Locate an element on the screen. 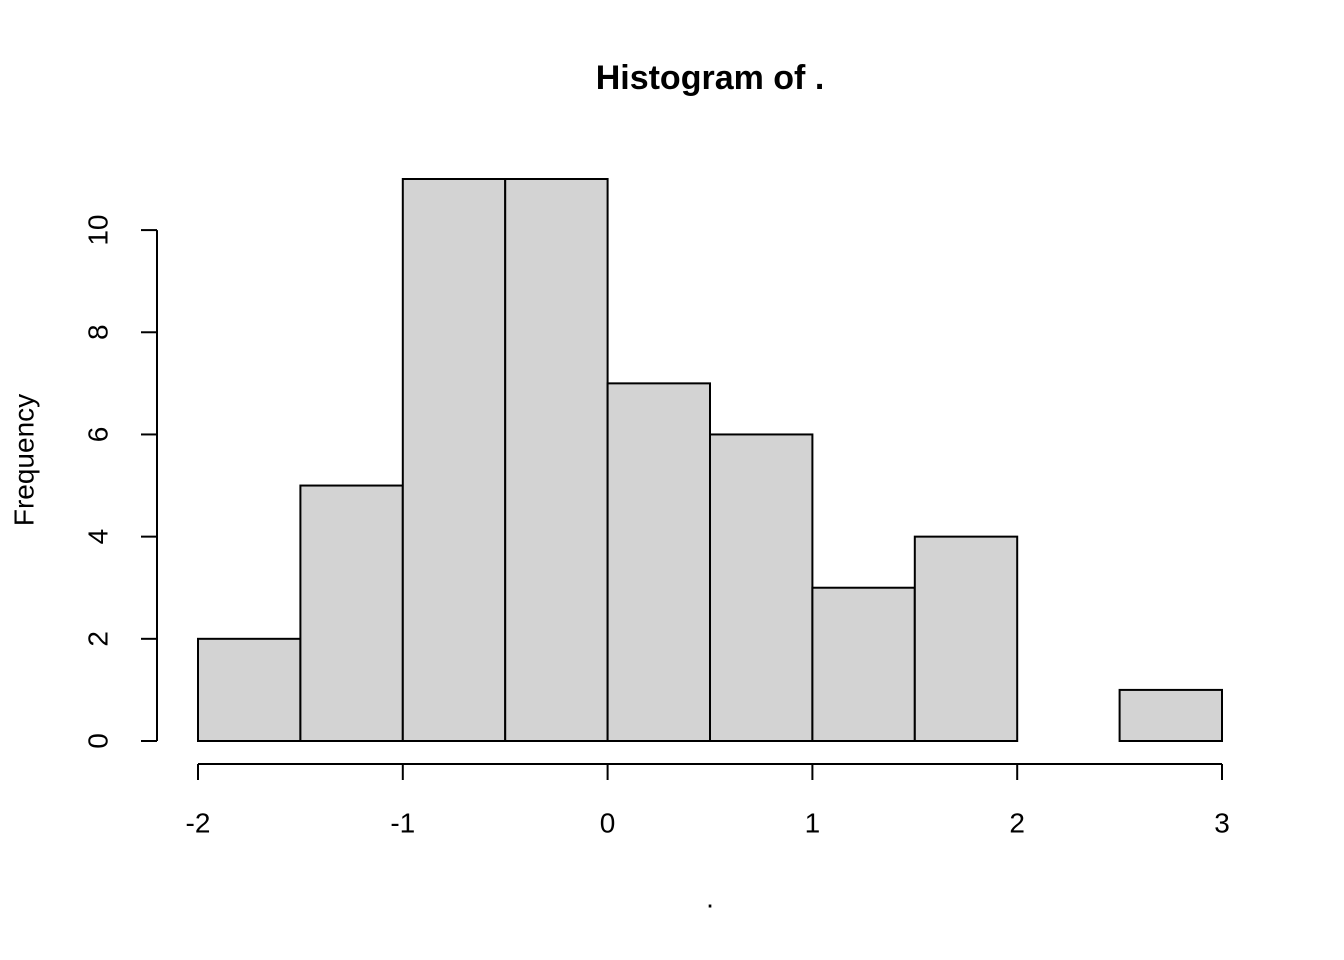 This screenshot has height=960, width=1344. y-tick-label: 0 is located at coordinates (97, 741).